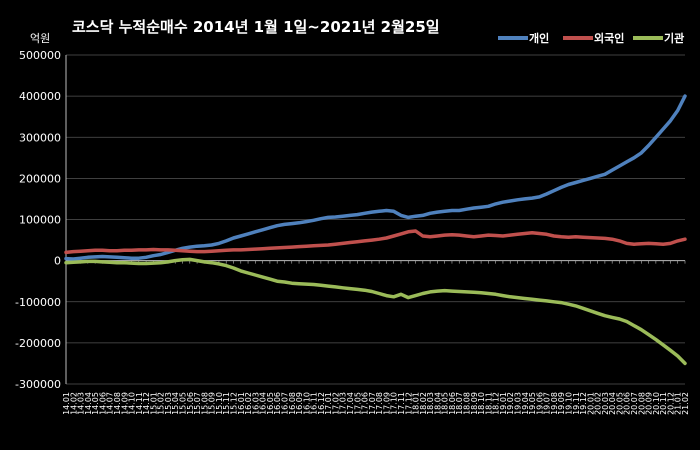 This screenshot has height=450, width=700. Describe the element at coordinates (88, 403) in the screenshot. I see `x-tick-label: 14.04` at that location.